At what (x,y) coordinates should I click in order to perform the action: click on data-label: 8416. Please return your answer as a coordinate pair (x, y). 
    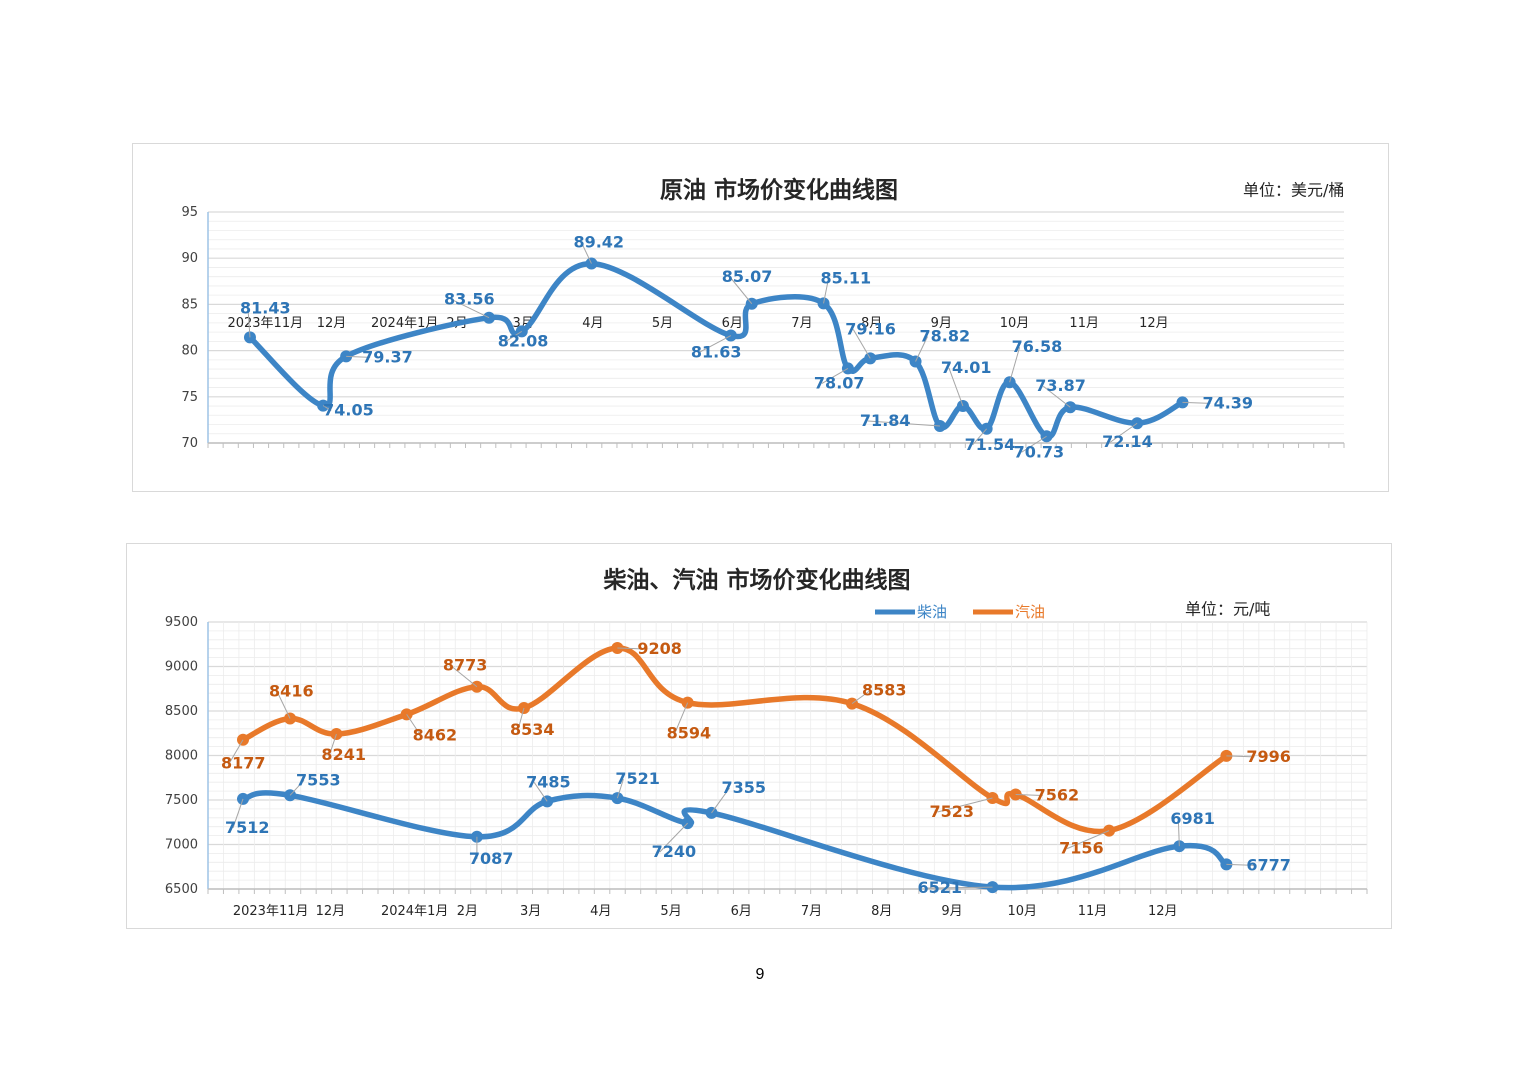
    Looking at the image, I should click on (291, 690).